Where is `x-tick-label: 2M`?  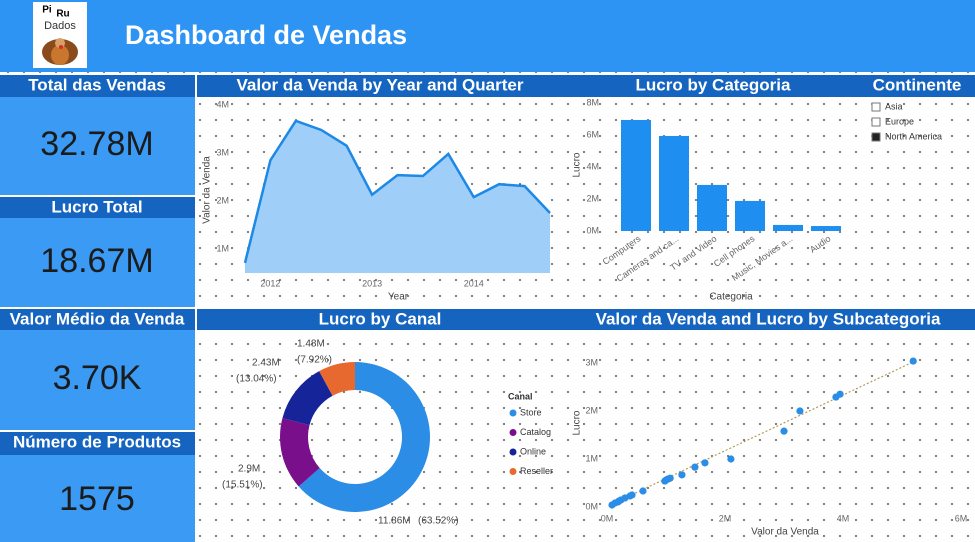
x-tick-label: 2M is located at coordinates (725, 518).